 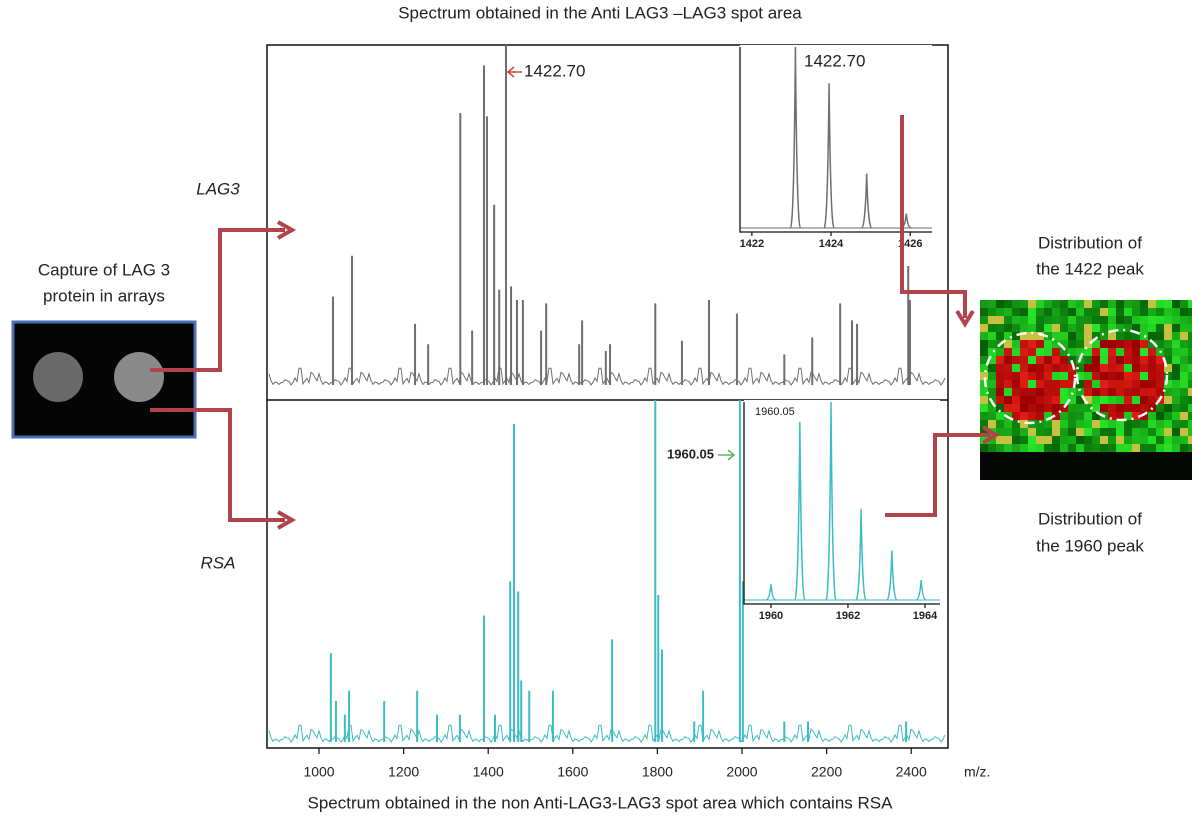 I want to click on capture-label: protein in arrays, so click(x=104, y=295).